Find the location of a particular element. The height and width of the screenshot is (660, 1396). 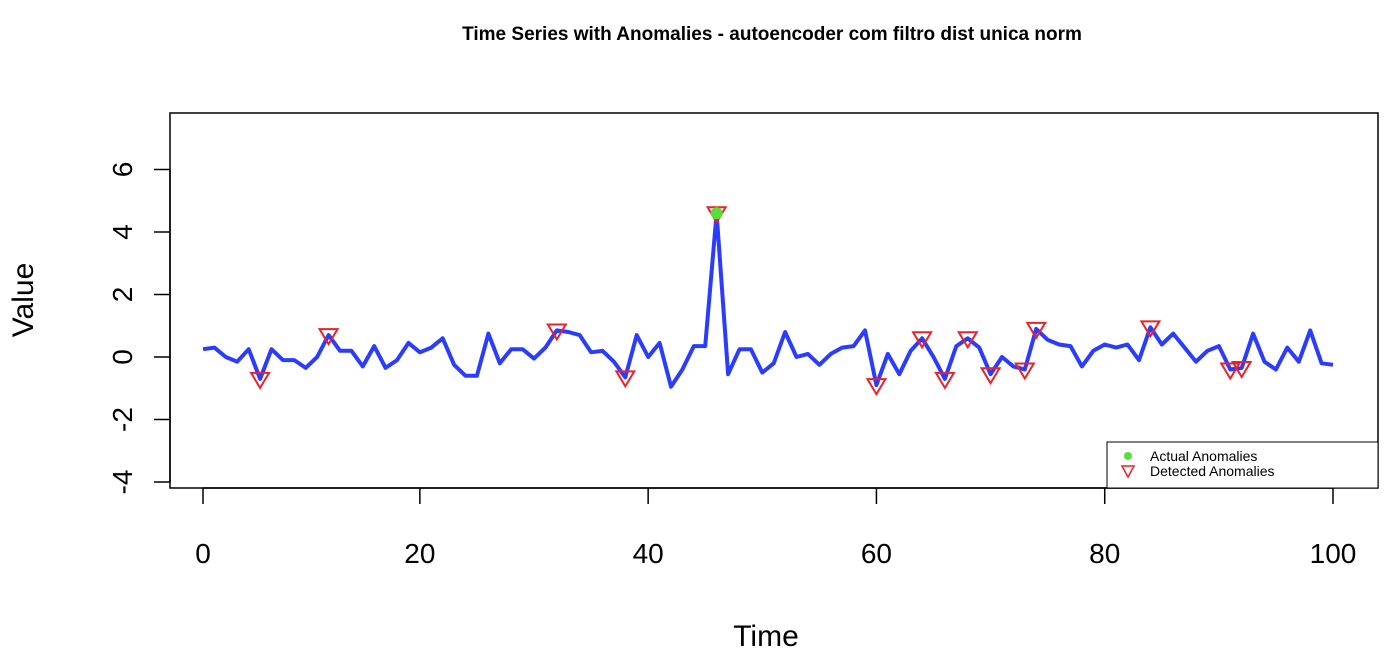

y-tick-label: 4 is located at coordinates (122, 232).